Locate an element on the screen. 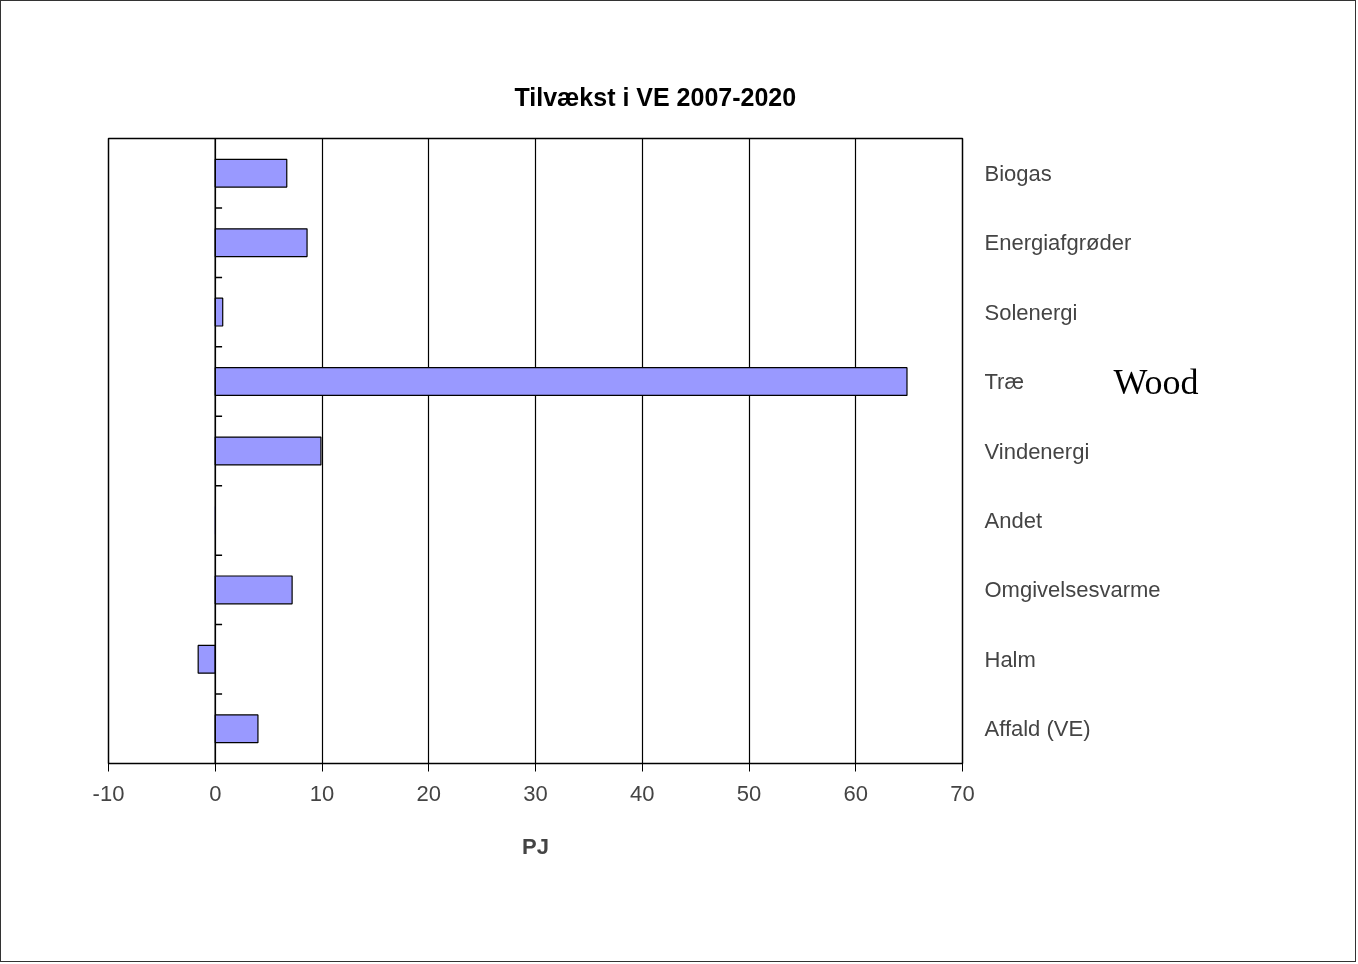 The height and width of the screenshot is (964, 1358). y-tick-label: Træ is located at coordinates (1004, 382).